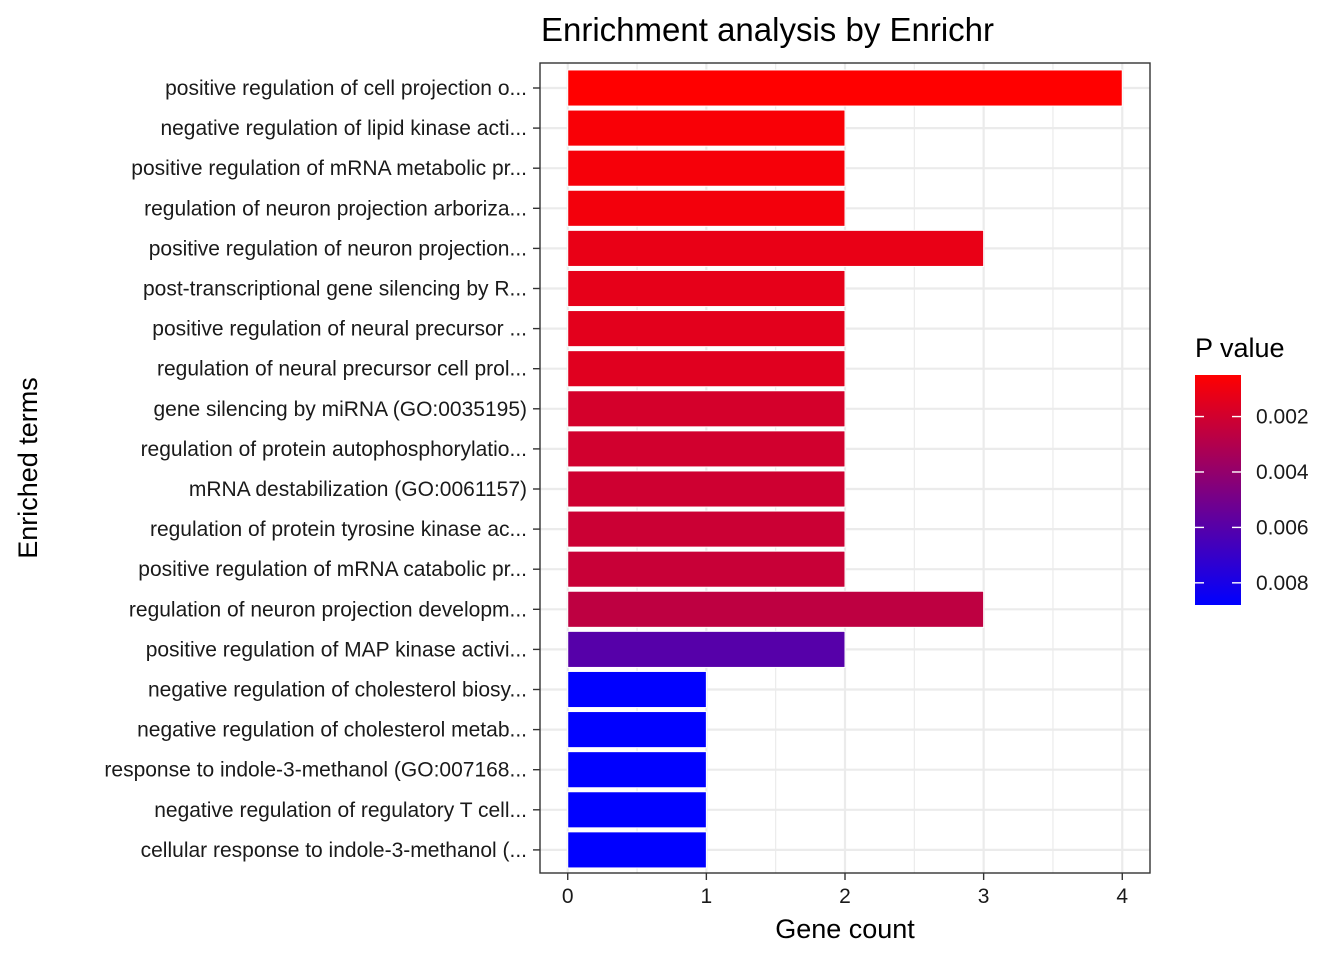 The image size is (1344, 960). Describe the element at coordinates (340, 409) in the screenshot. I see `y-tick-label: gene silencing by miRNA (GO:0035195)` at that location.